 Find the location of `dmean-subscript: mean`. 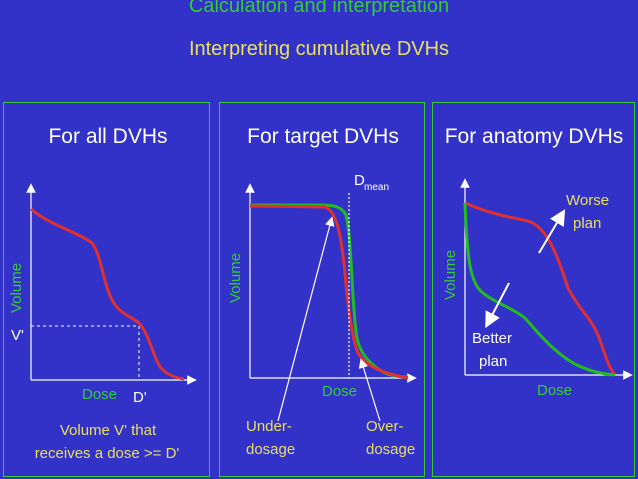

dmean-subscript: mean is located at coordinates (376, 187).